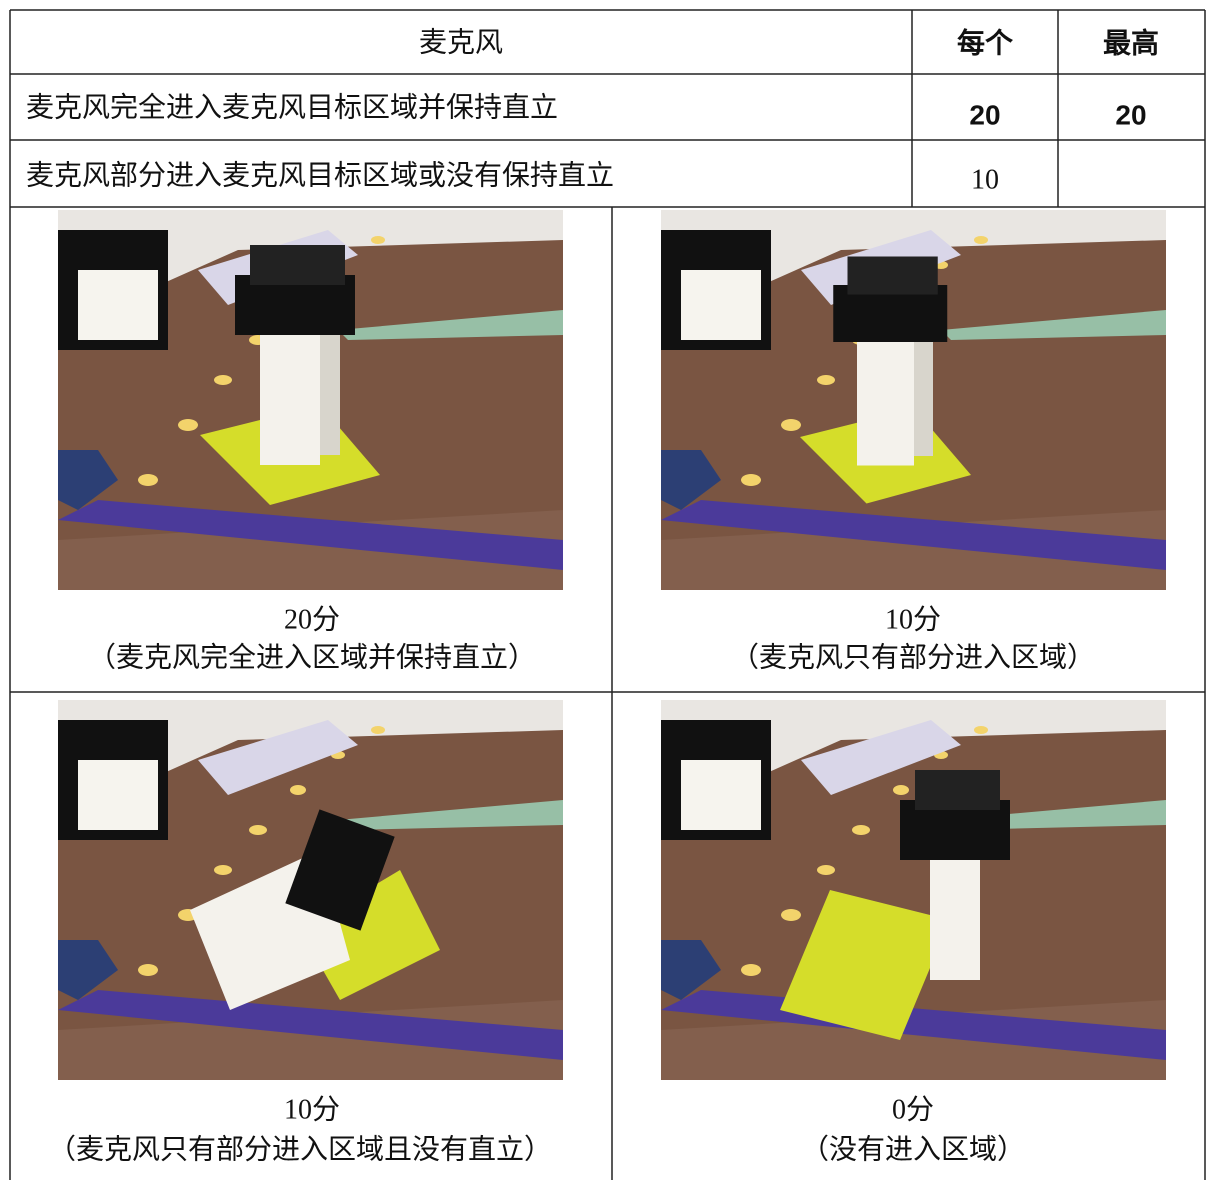 The height and width of the screenshot is (1180, 1206). What do you see at coordinates (985, 42) in the screenshot?
I see `header-cell: 每个` at bounding box center [985, 42].